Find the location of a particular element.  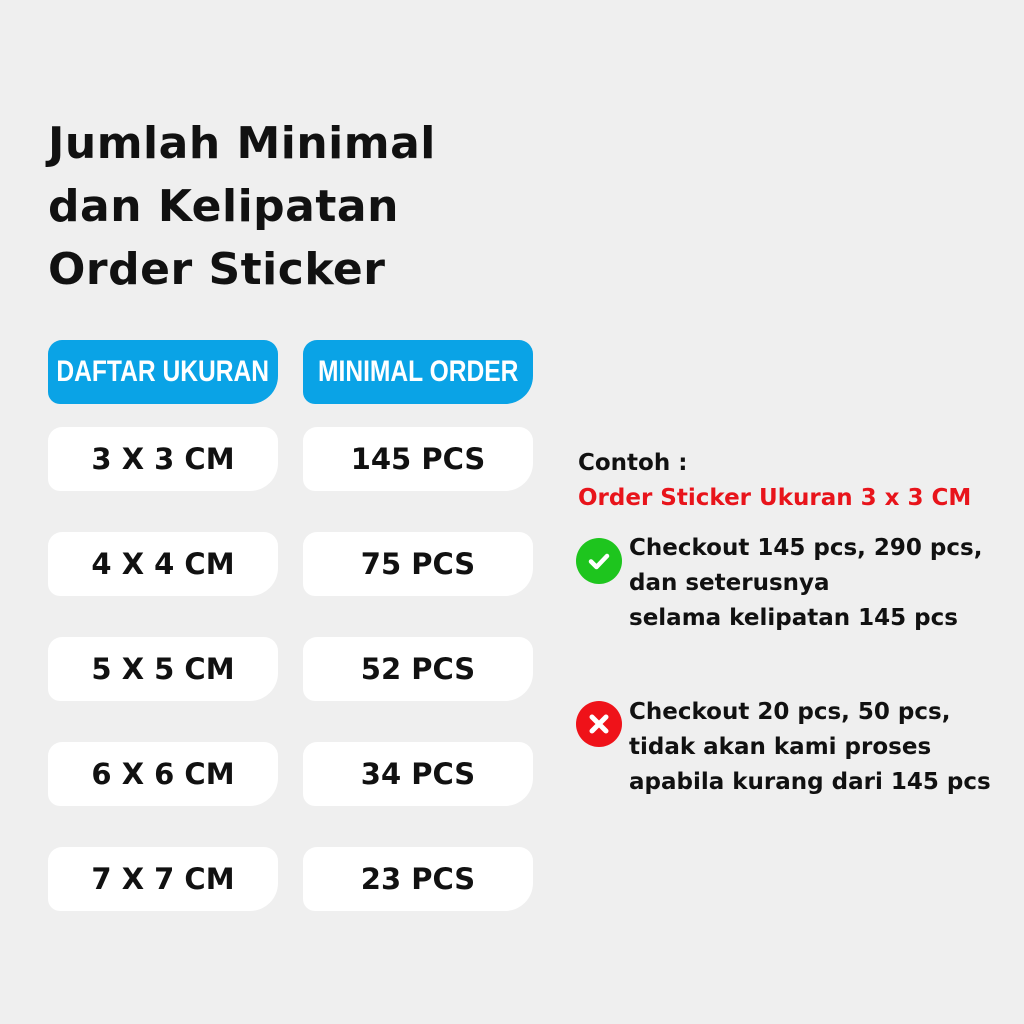

min-order-cell: 34 PCS is located at coordinates (418, 774).